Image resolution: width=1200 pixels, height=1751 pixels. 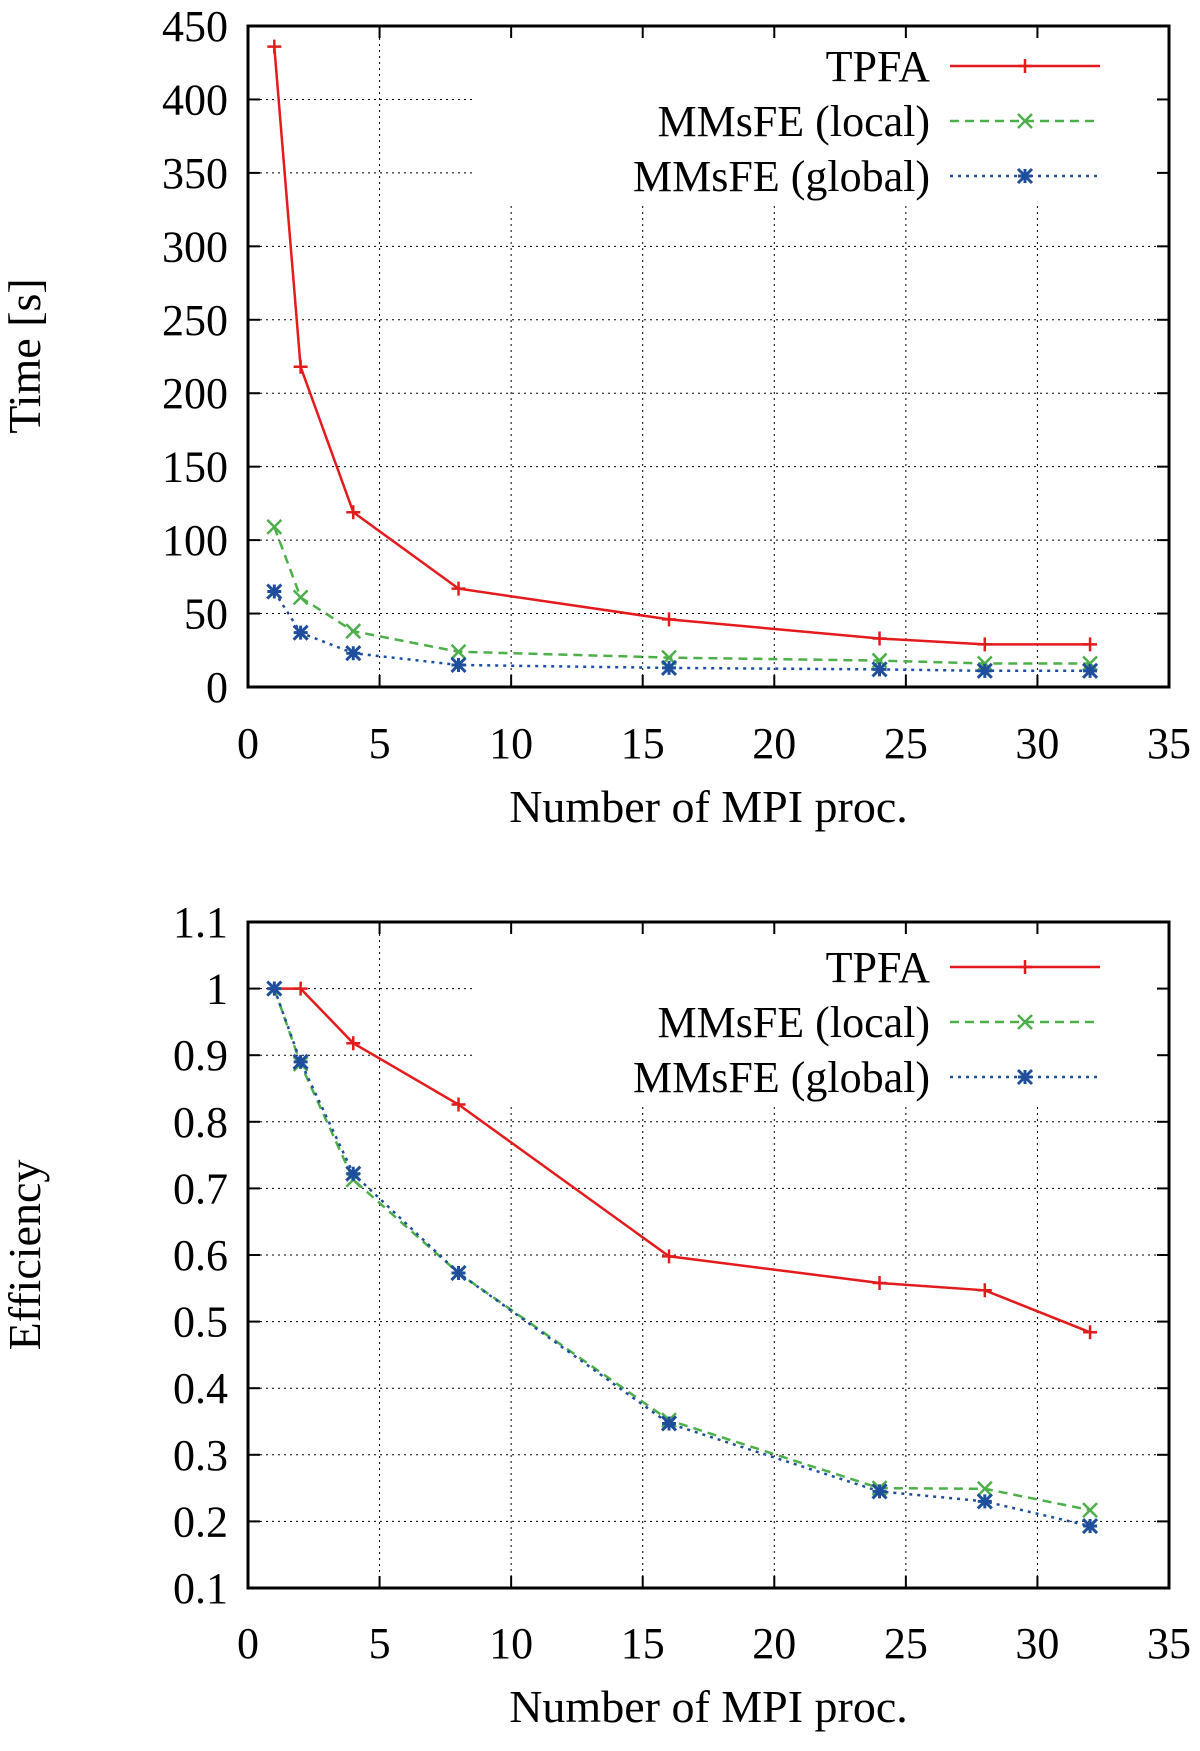 What do you see at coordinates (200, 1188) in the screenshot?
I see `y-tick-label: 0.7` at bounding box center [200, 1188].